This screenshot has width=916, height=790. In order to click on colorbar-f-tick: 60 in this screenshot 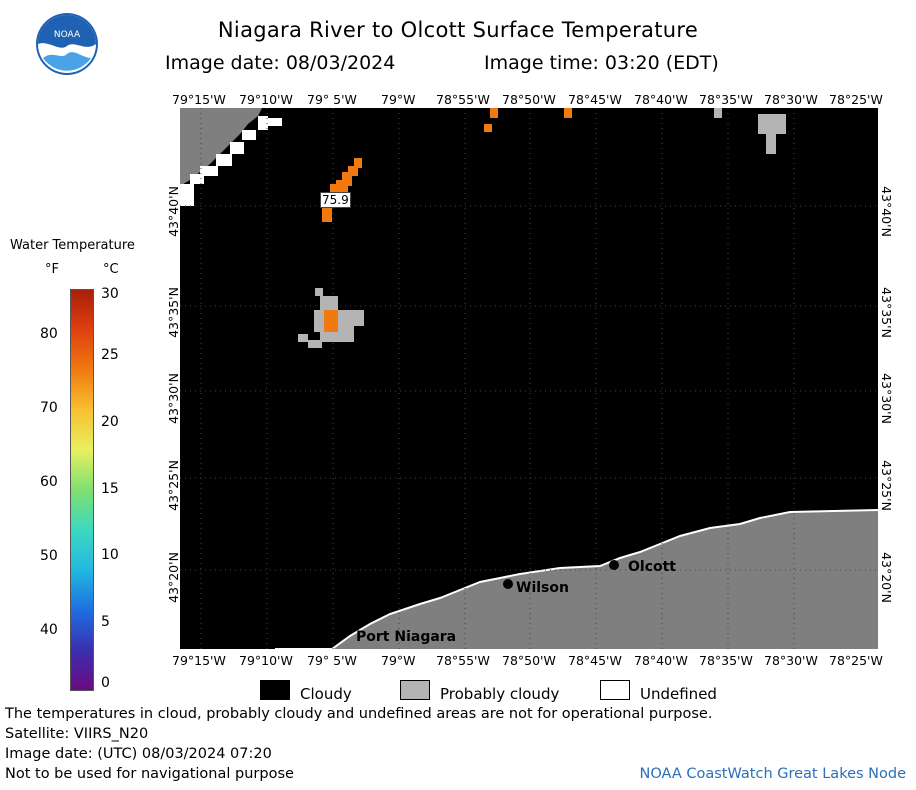, I will do `click(49, 482)`.